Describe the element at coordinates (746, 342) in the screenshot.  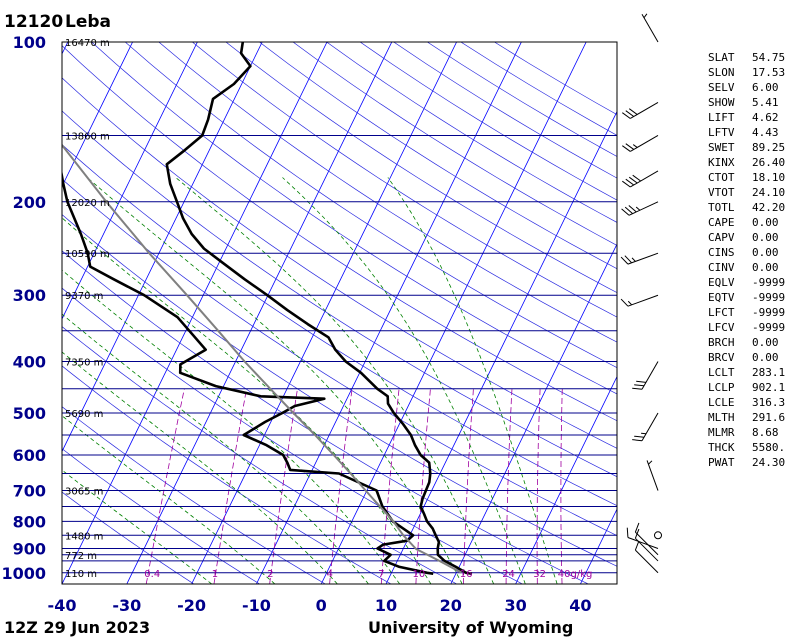
I see `index-row: BRCH 0.00` at that location.